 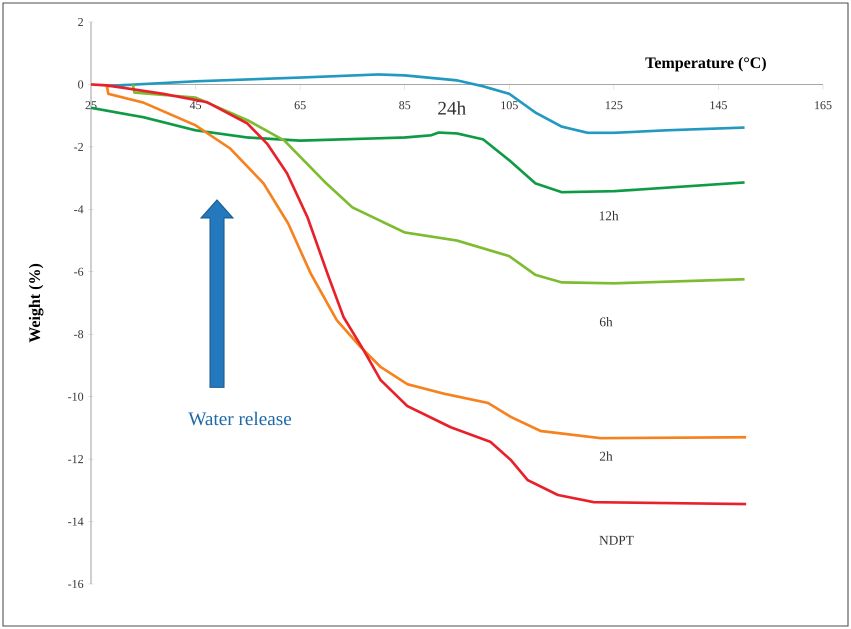 I want to click on y-tick-label: -14, so click(x=76, y=522).